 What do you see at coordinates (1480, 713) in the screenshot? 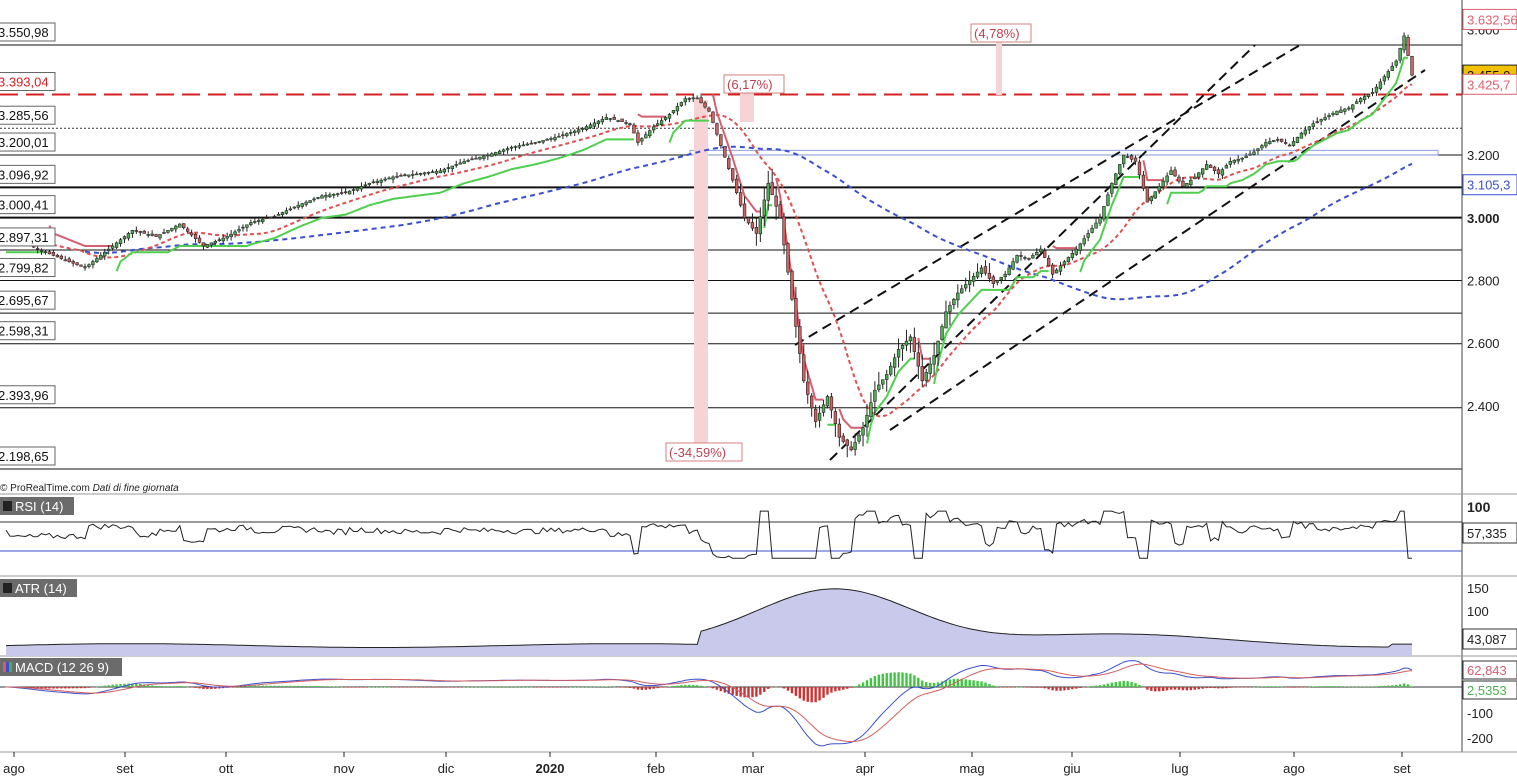
I see `macd-axis-neg100: -100` at bounding box center [1480, 713].